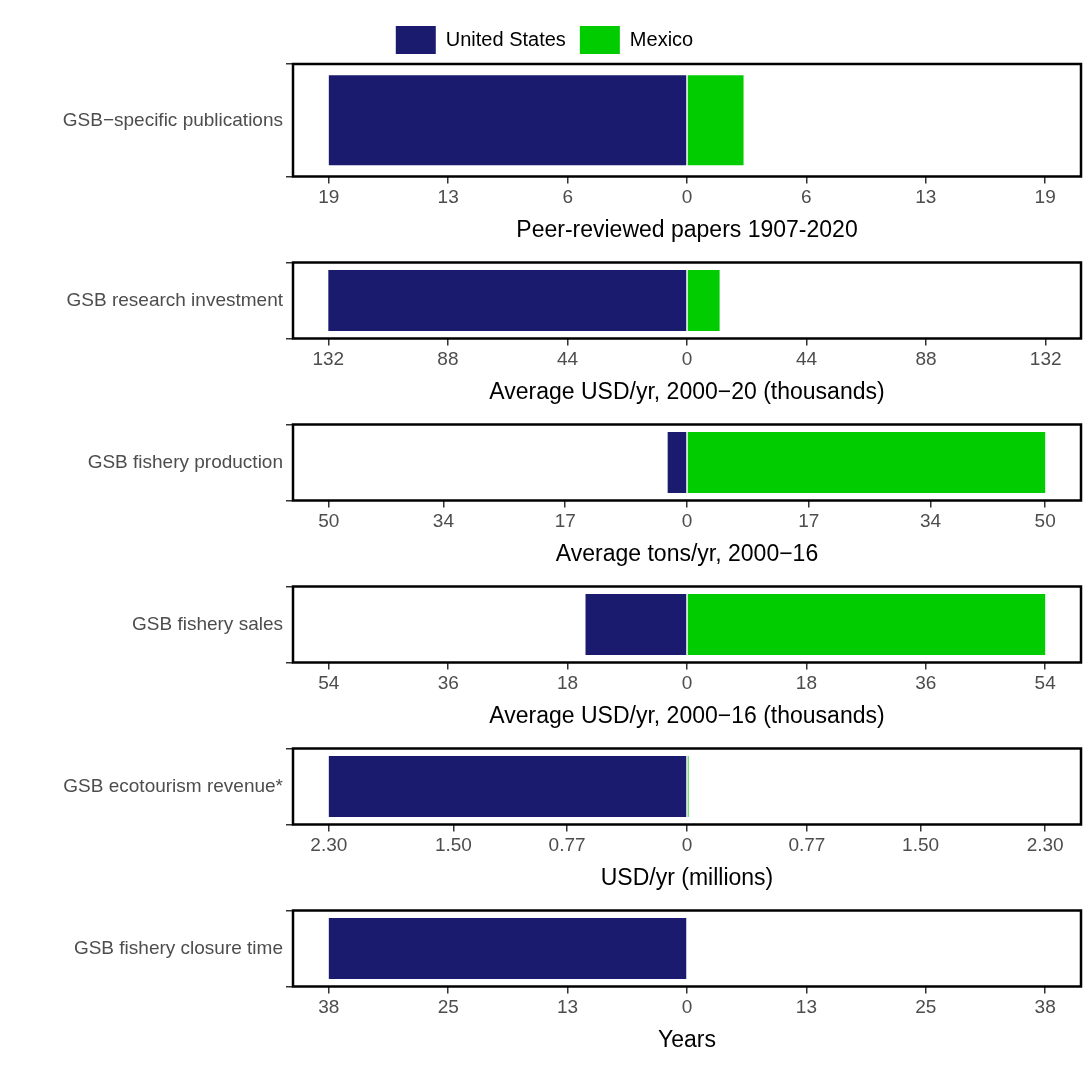 This screenshot has height=1065, width=1083. I want to click on y-tick-label: GSB fishery sales, so click(207, 623).